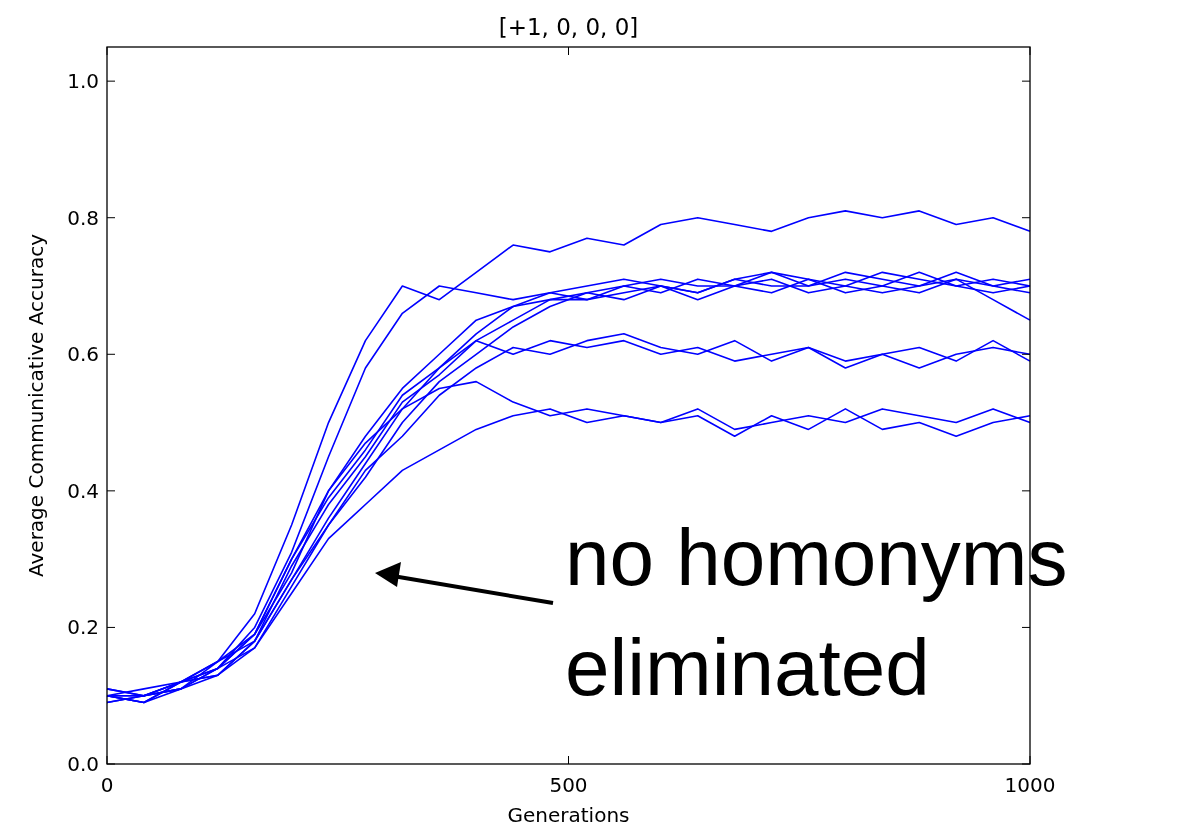  Describe the element at coordinates (83, 354) in the screenshot. I see `y-tick-label: 0.6` at that location.